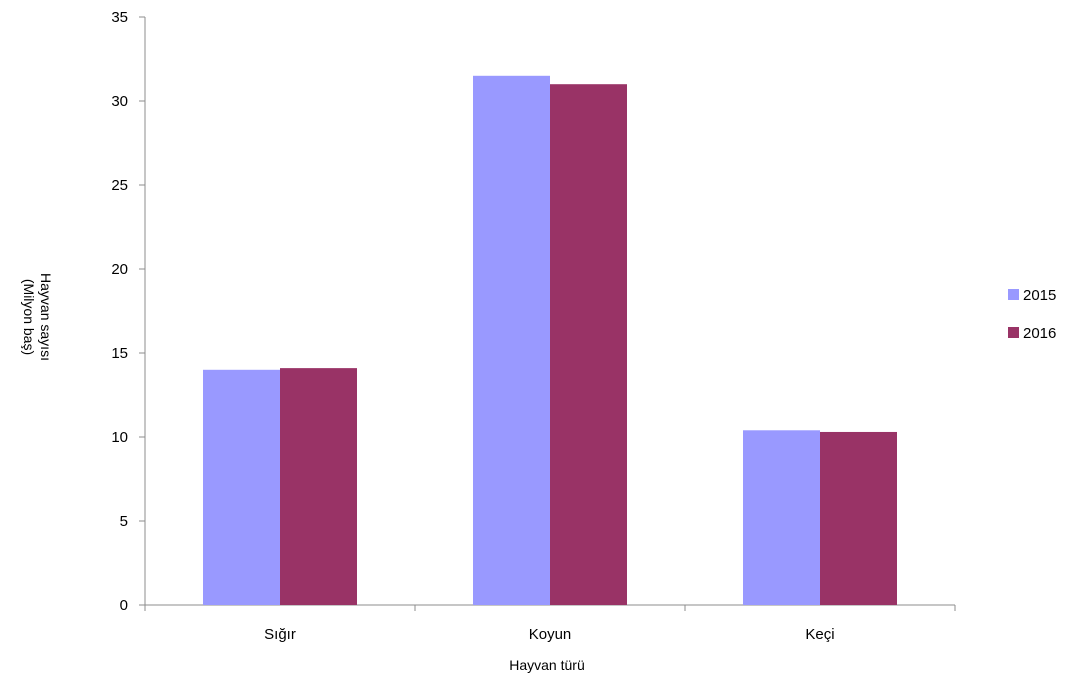  Describe the element at coordinates (119, 353) in the screenshot. I see `y-tick-label: 15` at that location.